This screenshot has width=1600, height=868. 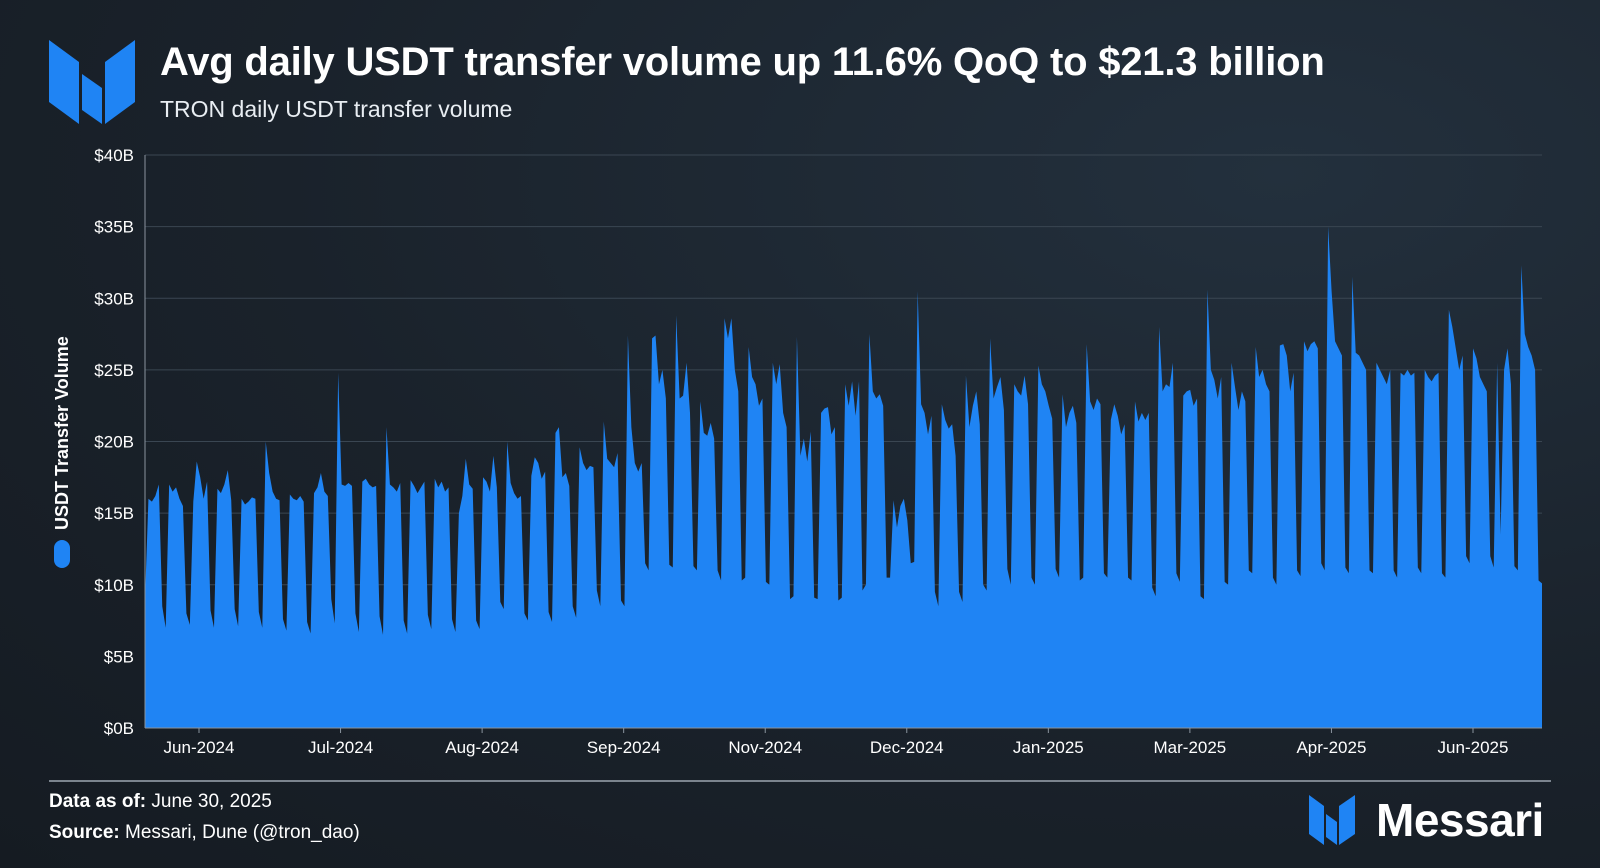 I want to click on legend: USDT Transfer Volume, so click(x=62, y=452).